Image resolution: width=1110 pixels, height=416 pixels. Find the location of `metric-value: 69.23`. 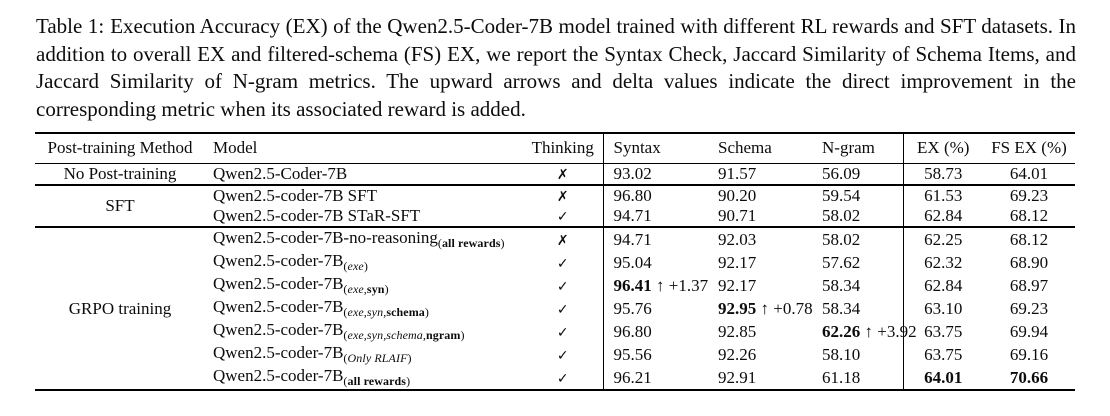

metric-value: 69.23 is located at coordinates (1029, 308).